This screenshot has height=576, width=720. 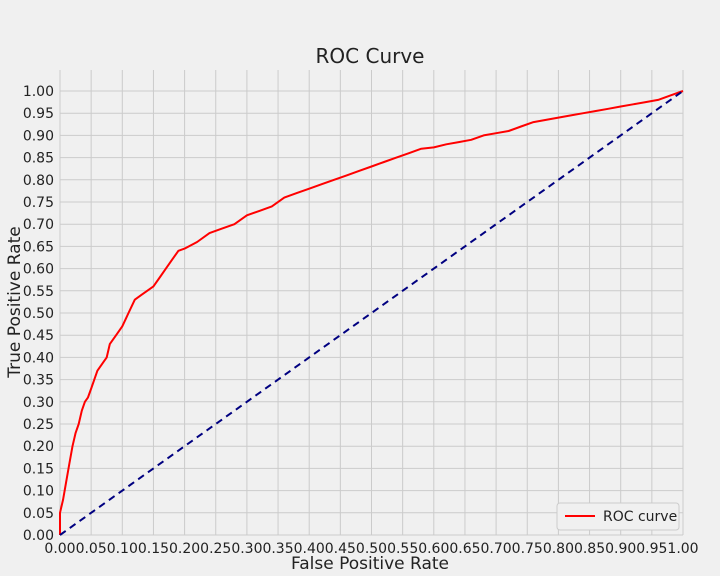 What do you see at coordinates (309, 549) in the screenshot?
I see `x-tick-label: 0.40` at bounding box center [309, 549].